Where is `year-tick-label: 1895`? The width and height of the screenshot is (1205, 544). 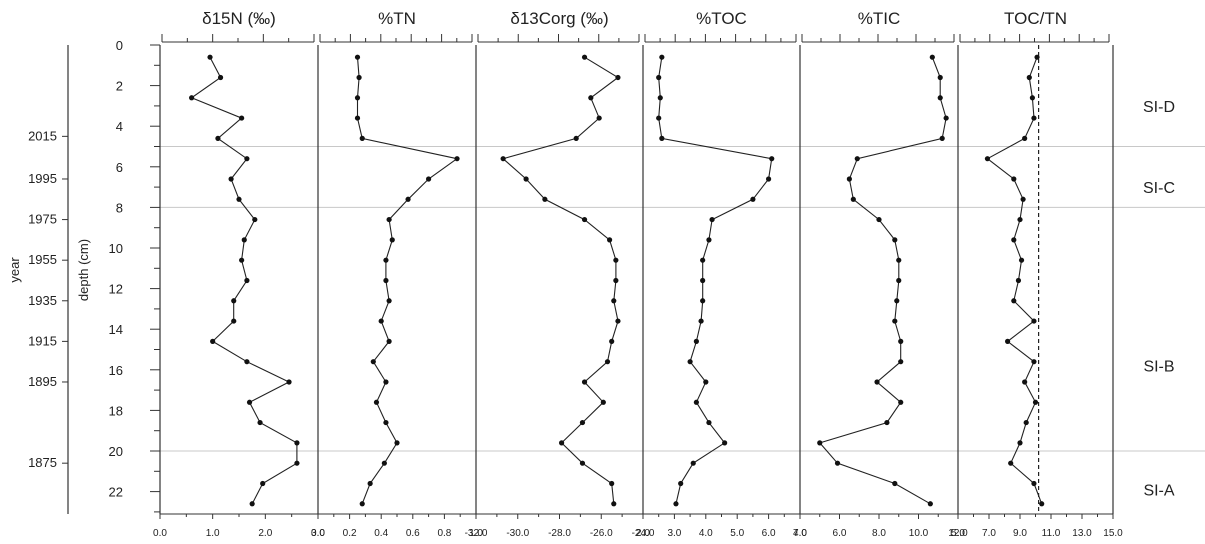
year-tick-label: 1895 is located at coordinates (42, 381).